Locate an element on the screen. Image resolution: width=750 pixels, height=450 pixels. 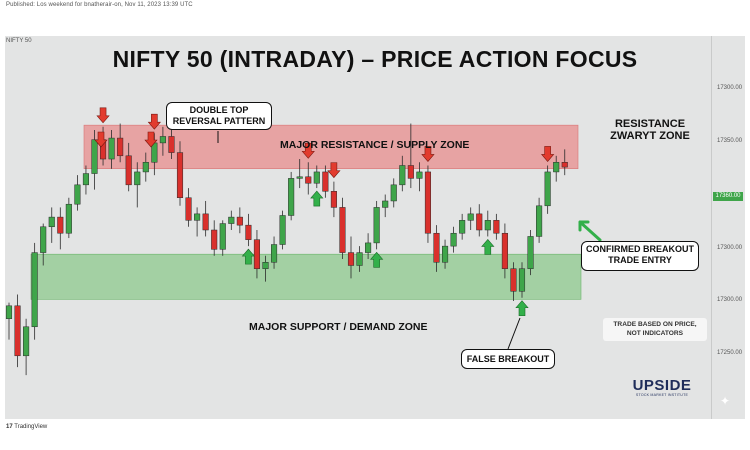
tradingview-footer: 17 TradingView is located at coordinates (26, 427).